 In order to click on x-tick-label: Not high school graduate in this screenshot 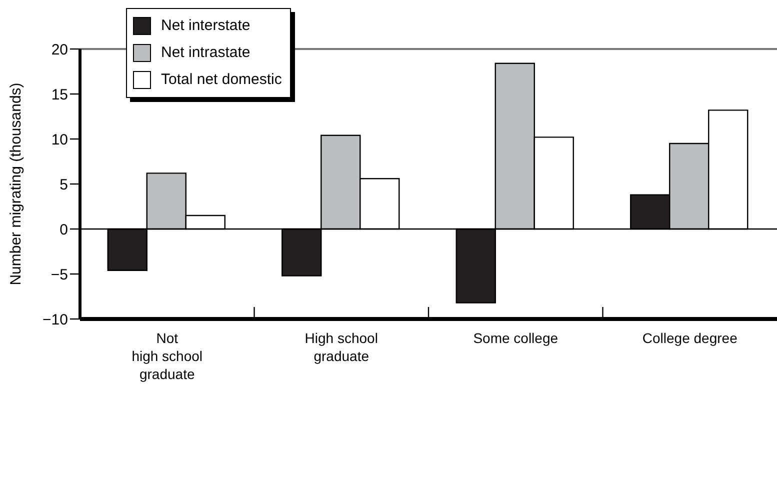, I will do `click(167, 356)`.